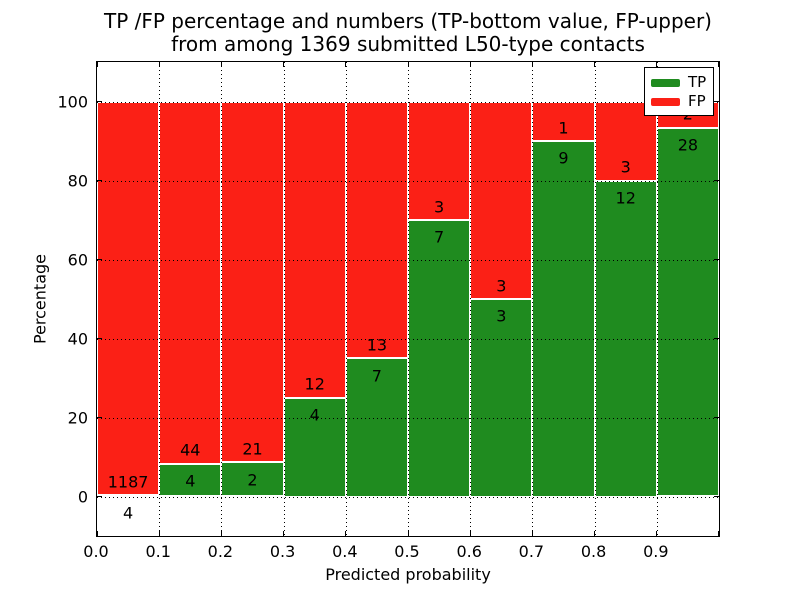  Describe the element at coordinates (593, 551) in the screenshot. I see `x-tick-label: 0.8` at that location.